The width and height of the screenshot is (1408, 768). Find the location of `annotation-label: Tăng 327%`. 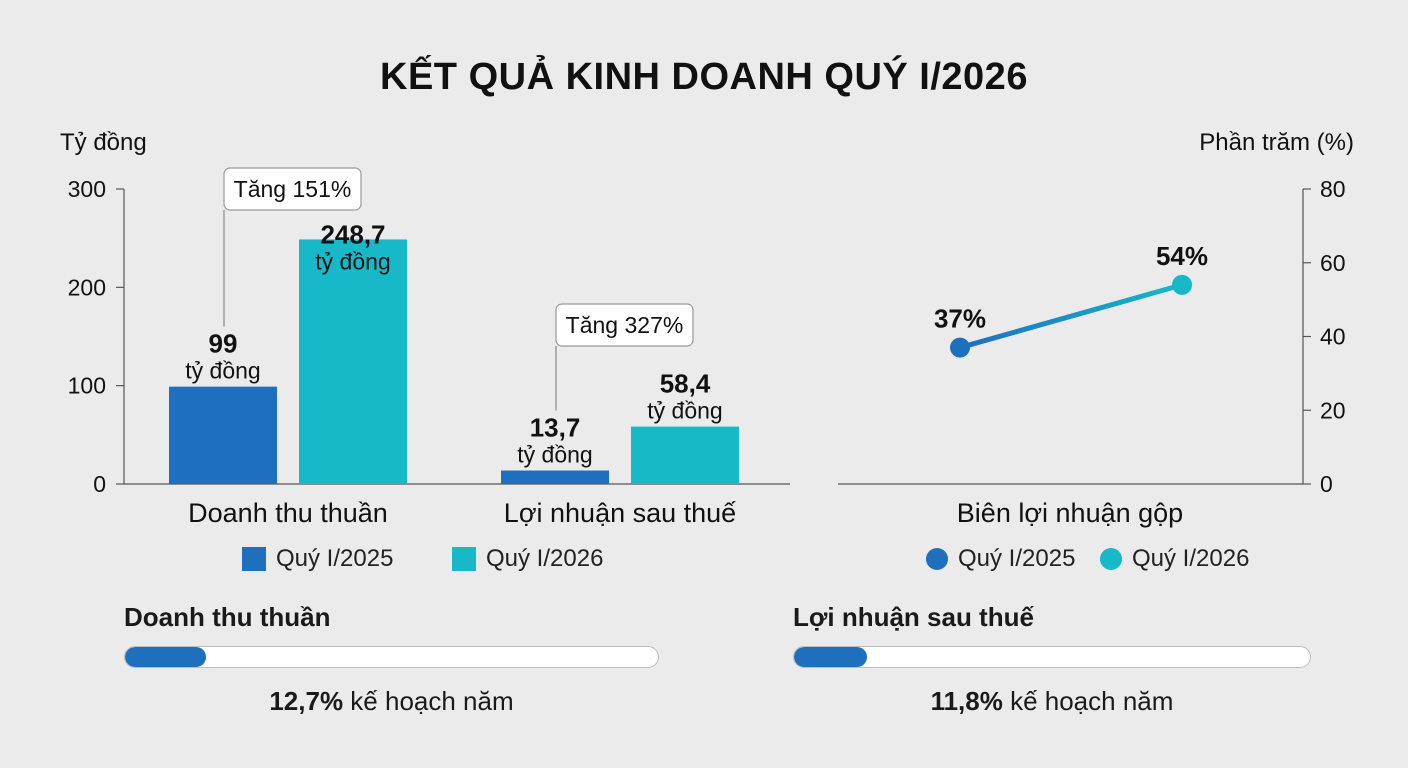

annotation-label: Tăng 327% is located at coordinates (625, 325).